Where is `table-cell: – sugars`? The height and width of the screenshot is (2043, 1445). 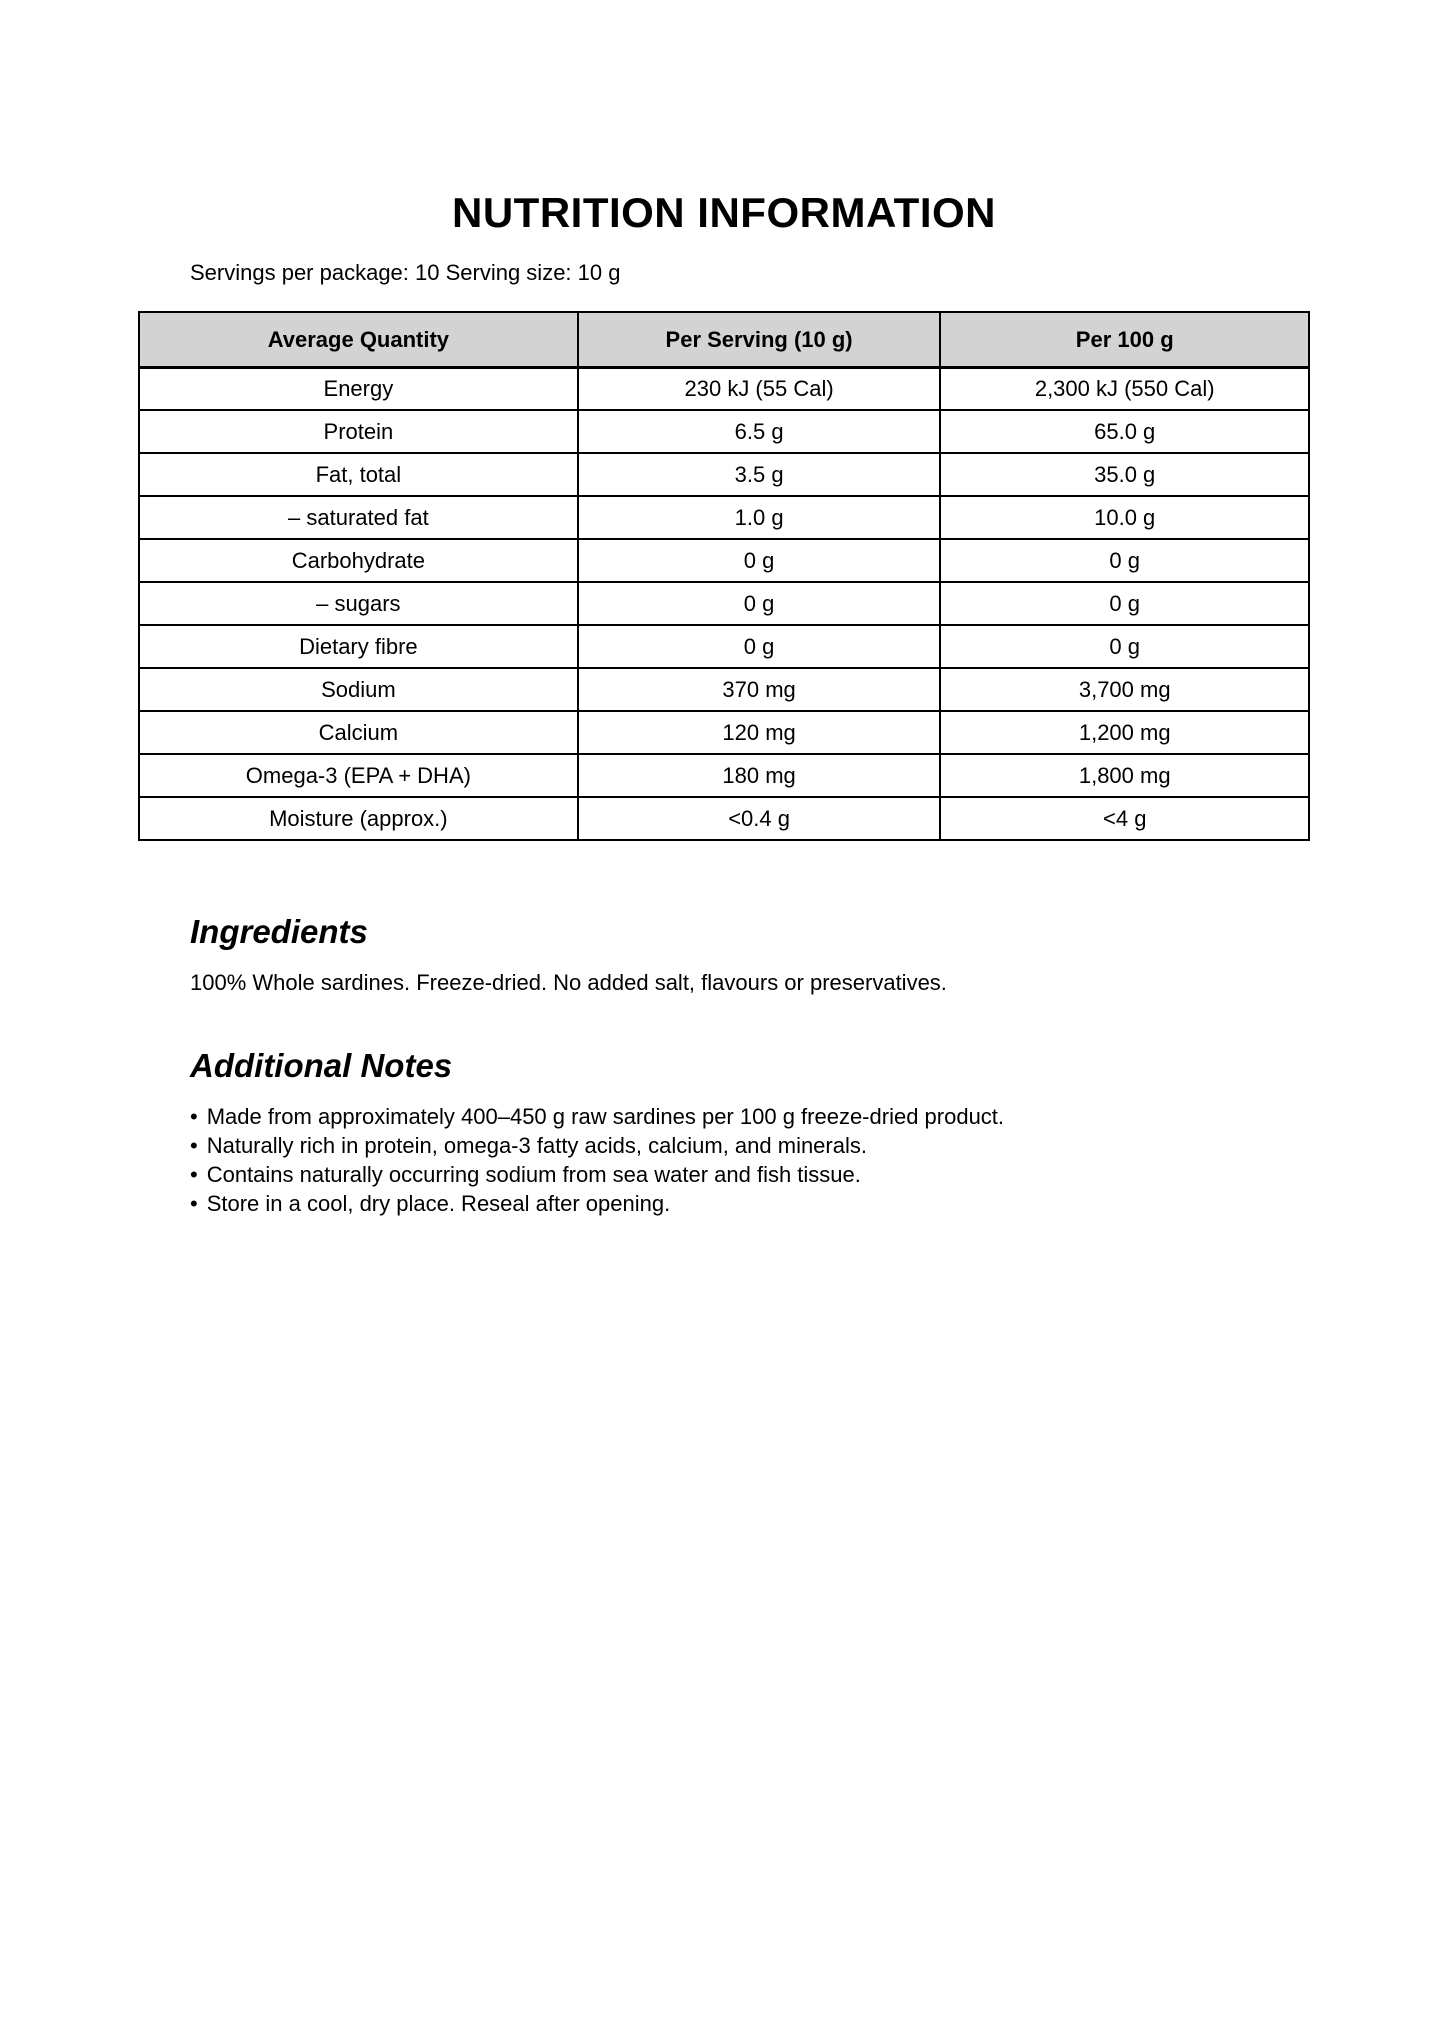
table-cell: – sugars is located at coordinates (358, 603).